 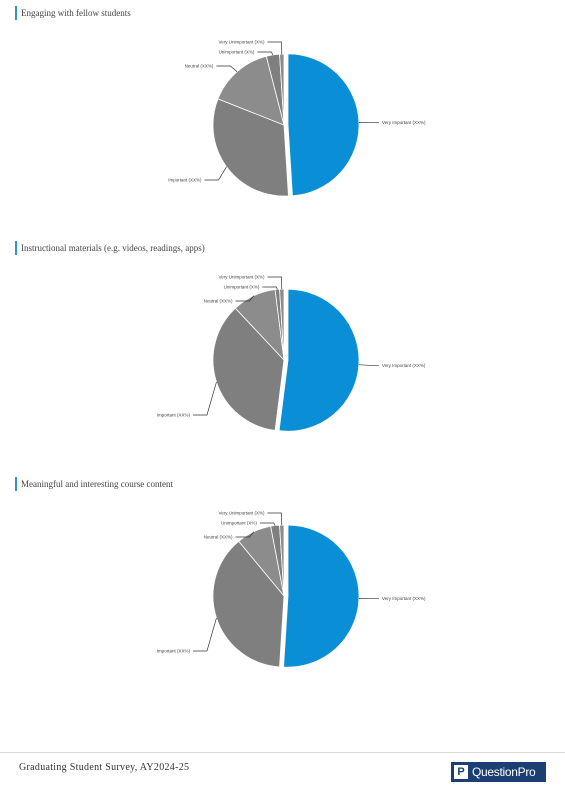 I want to click on questionpro-logo: P QuestionPro, so click(x=498, y=772).